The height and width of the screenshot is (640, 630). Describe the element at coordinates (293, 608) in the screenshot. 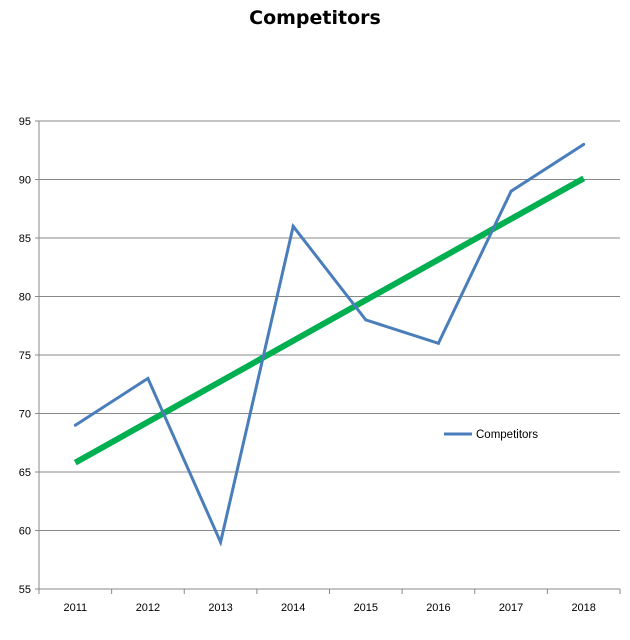

I see `x-tick-label: 2014` at that location.